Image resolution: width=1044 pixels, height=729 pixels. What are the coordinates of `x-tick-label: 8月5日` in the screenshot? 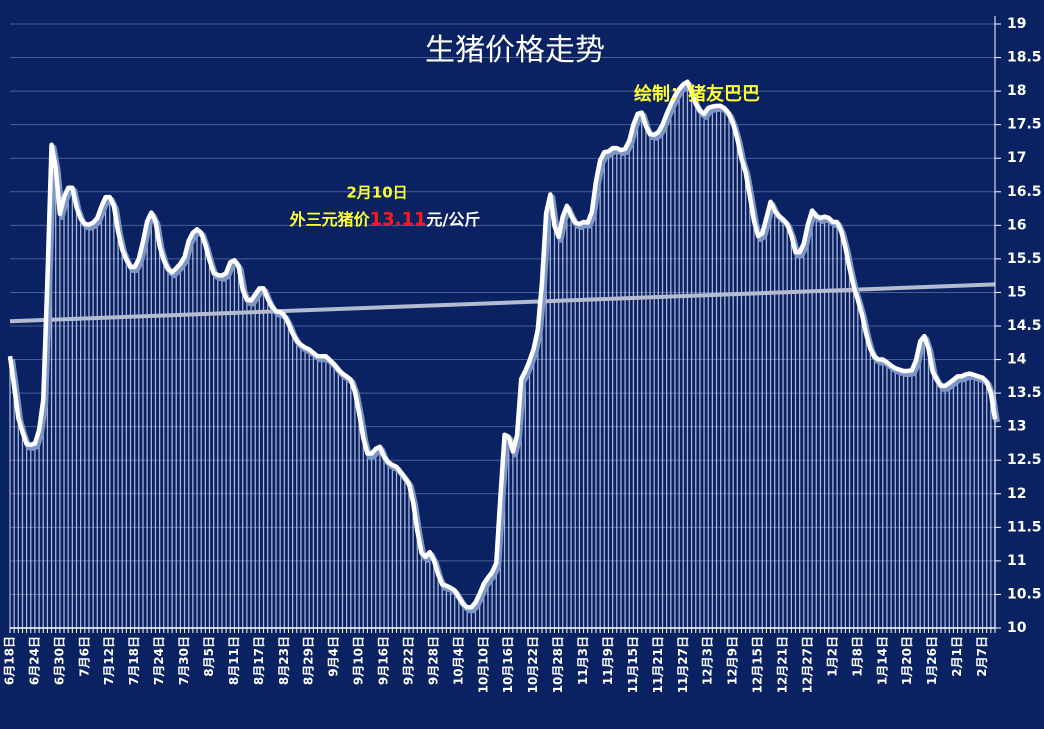 It's located at (209, 656).